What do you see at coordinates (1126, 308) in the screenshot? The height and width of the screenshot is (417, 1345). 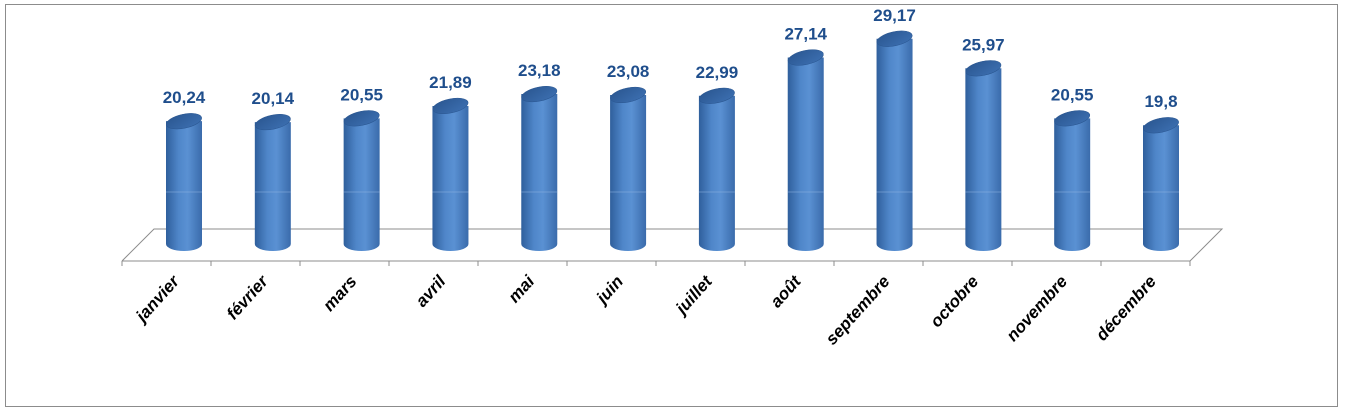 I see `category-label: décembre` at bounding box center [1126, 308].